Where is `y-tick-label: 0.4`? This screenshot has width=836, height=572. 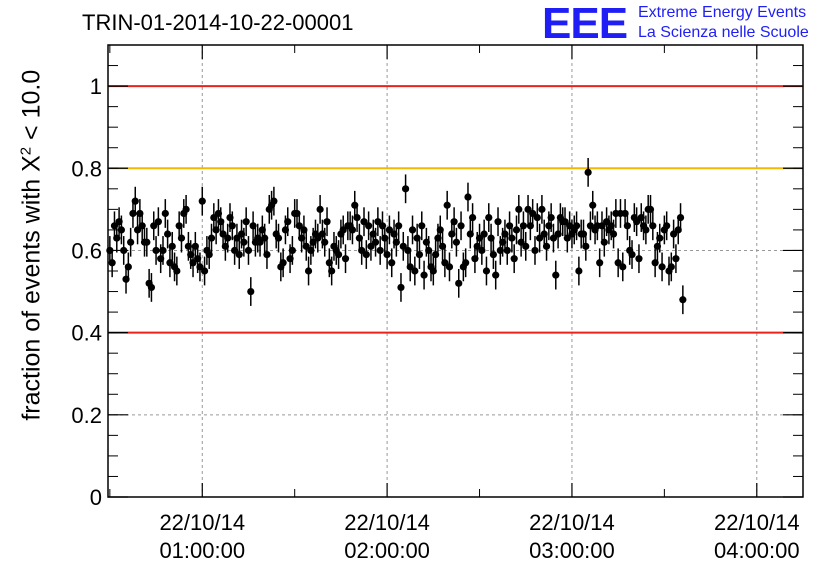
y-tick-label: 0.4 is located at coordinates (86, 333).